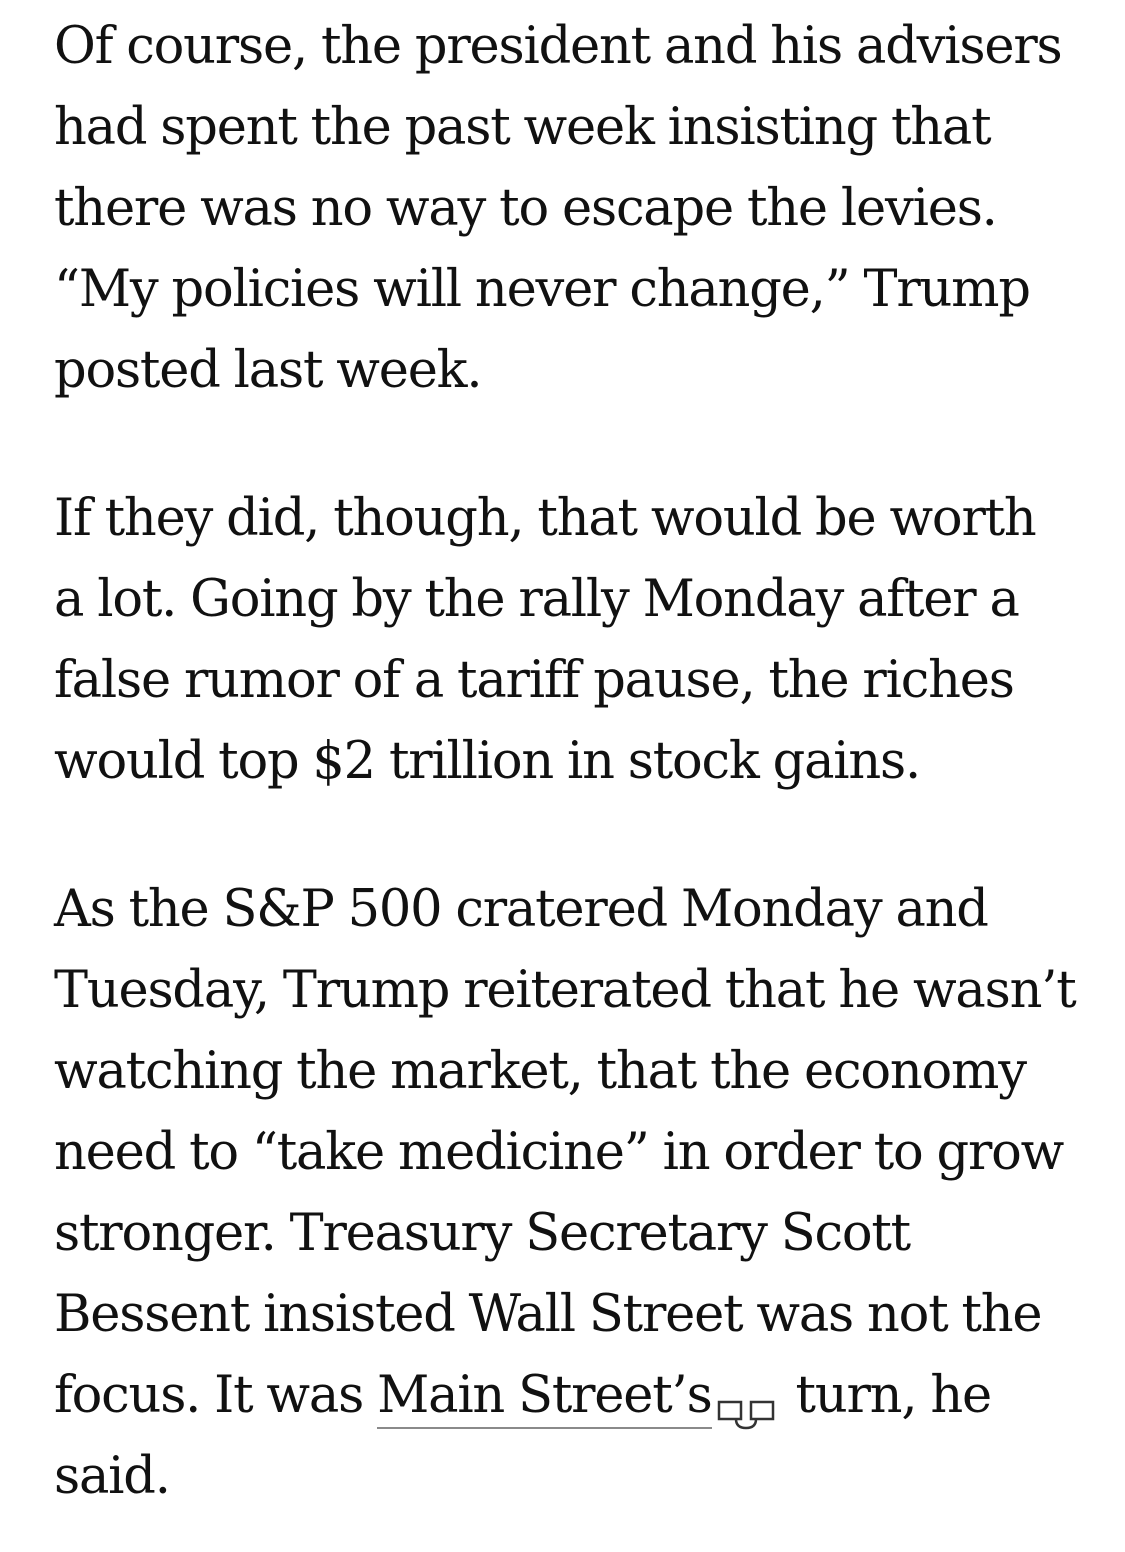 The width and height of the screenshot is (1125, 1552). What do you see at coordinates (521, 909) in the screenshot?
I see `text-line: As the S&P 500 cratered Monday and` at bounding box center [521, 909].